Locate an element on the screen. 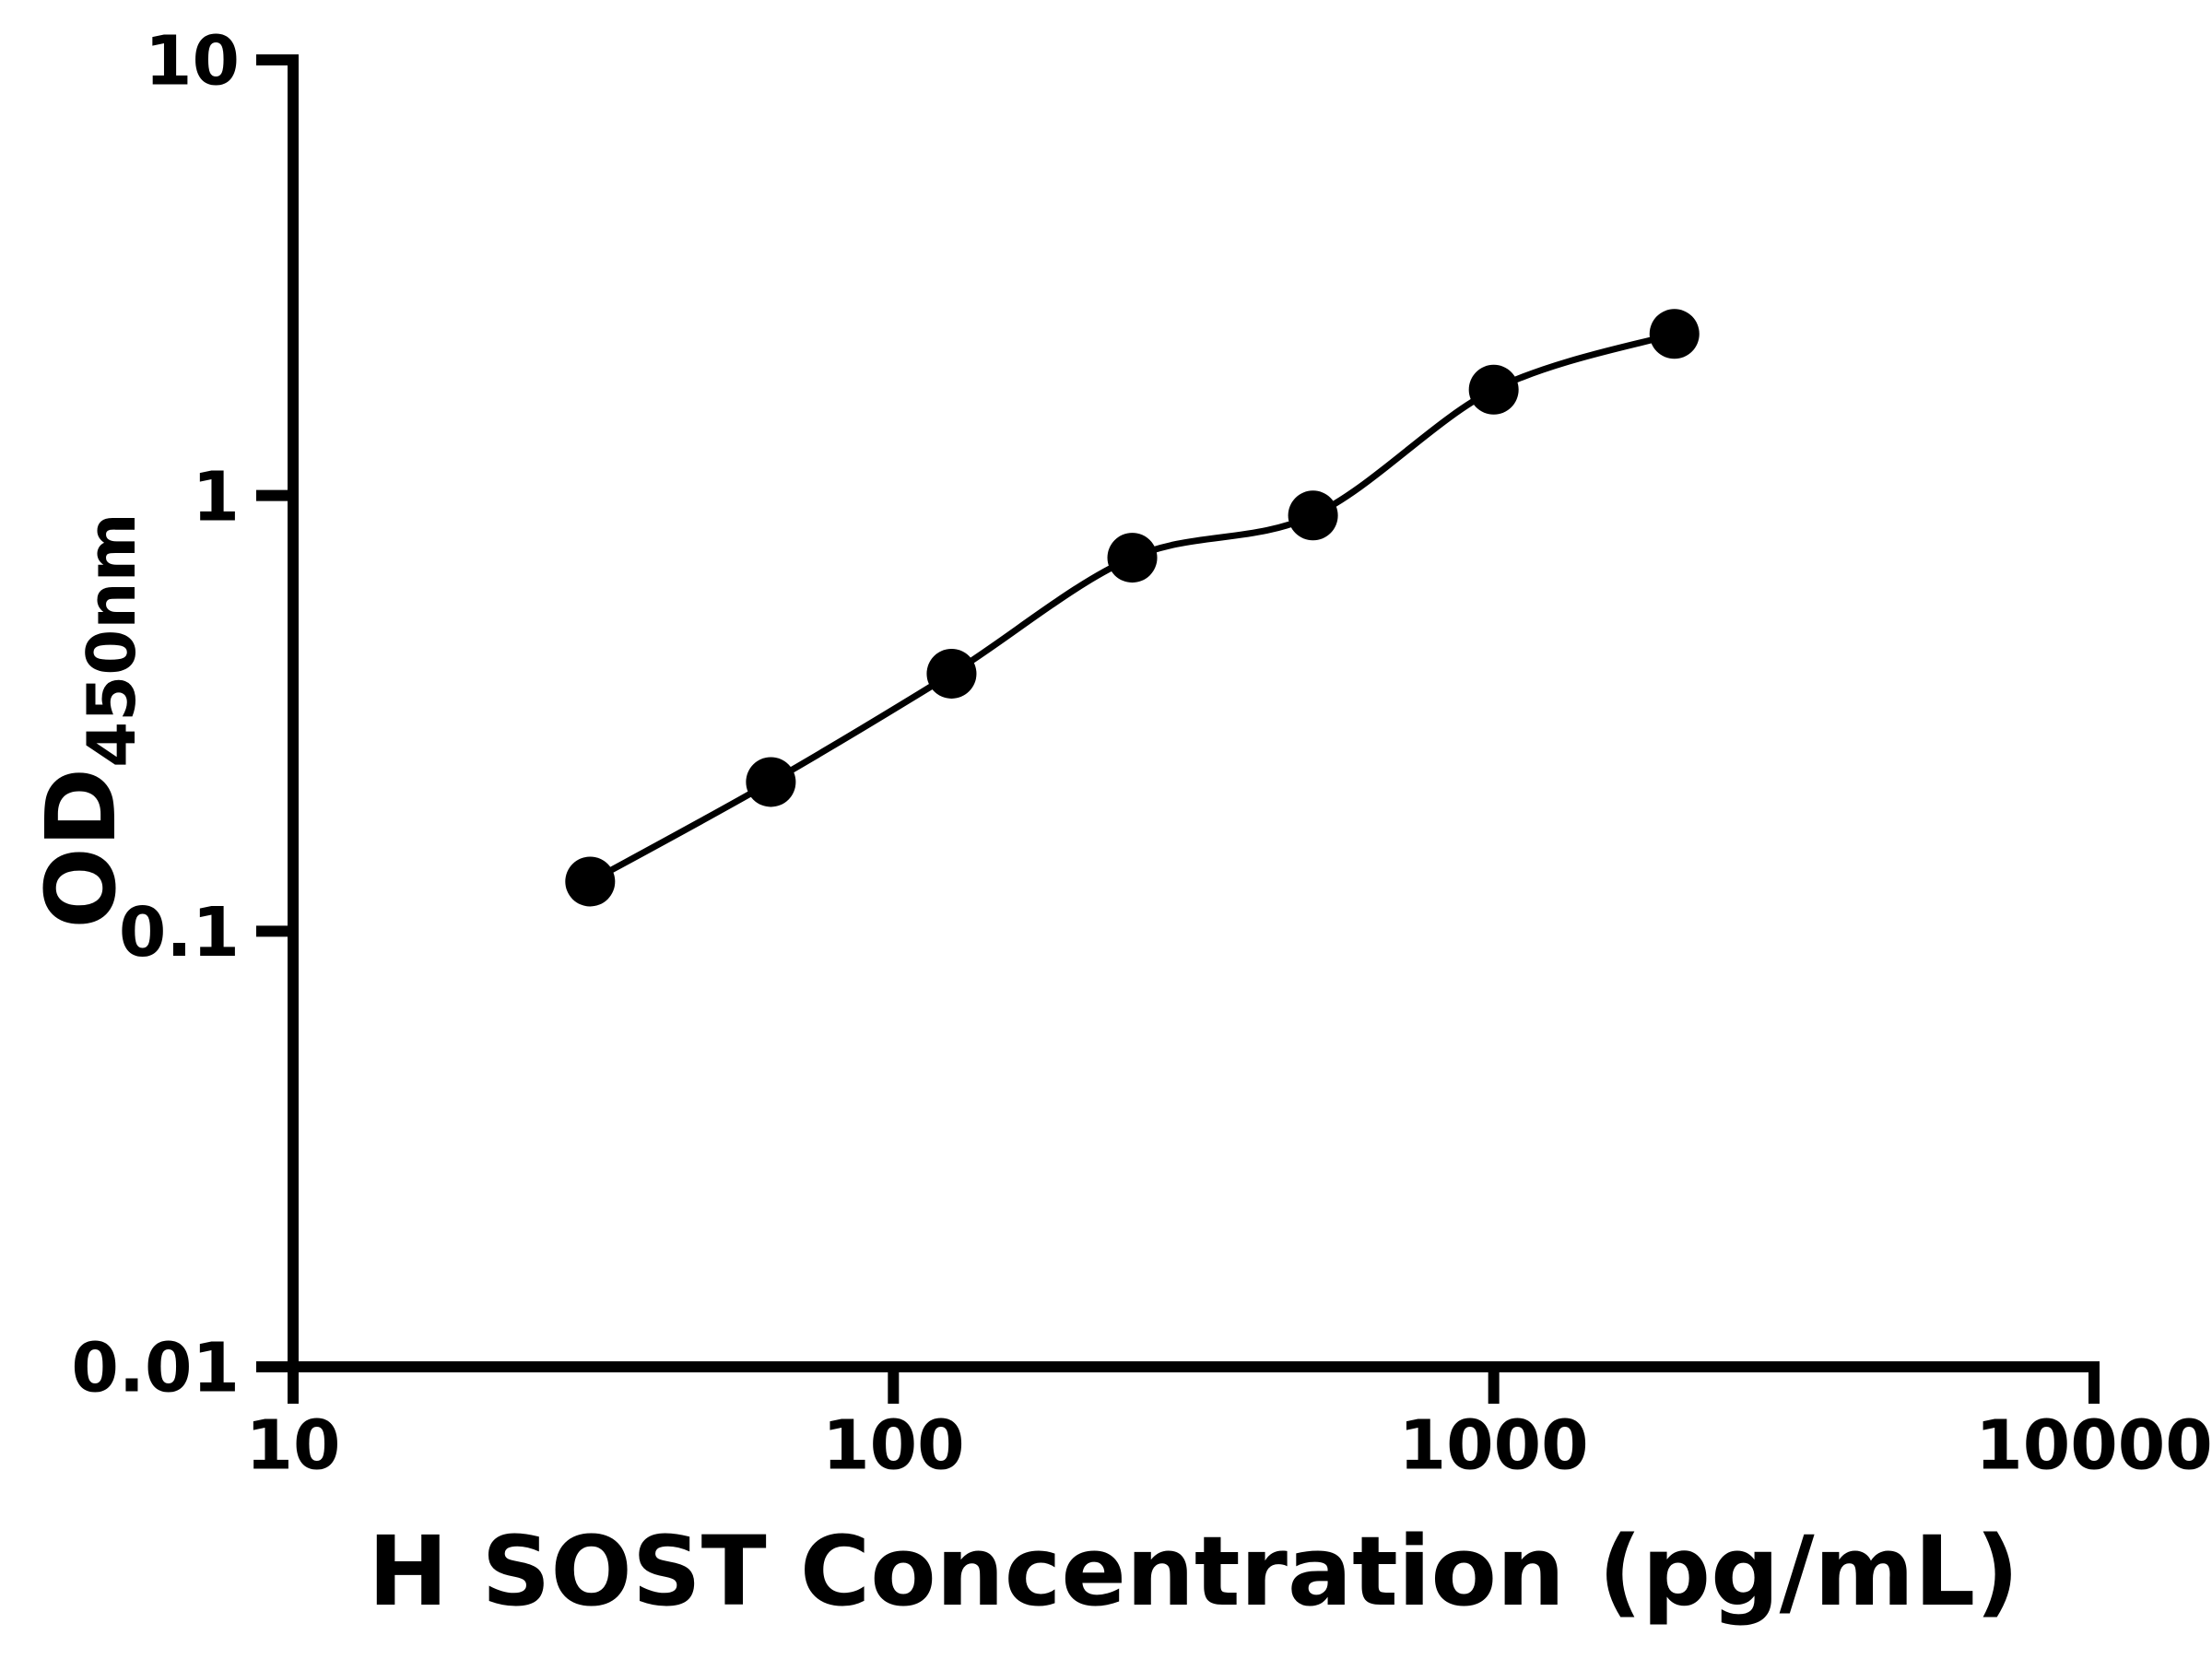  y-tick-label: 0.1 is located at coordinates (179, 932).